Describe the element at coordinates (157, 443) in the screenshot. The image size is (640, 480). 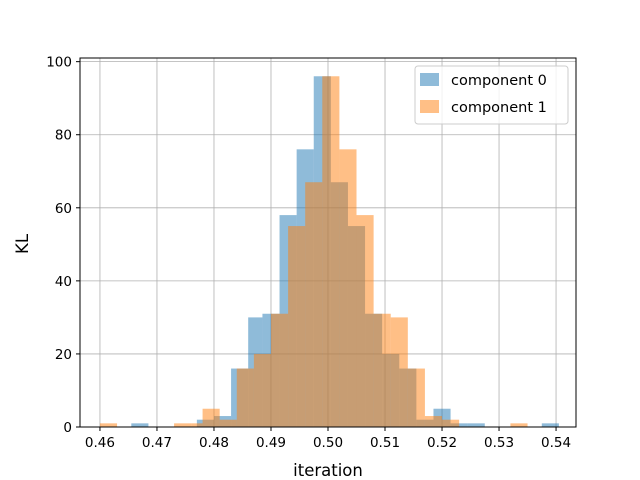
I see `x-tick-label-0.47: 0.47` at that location.